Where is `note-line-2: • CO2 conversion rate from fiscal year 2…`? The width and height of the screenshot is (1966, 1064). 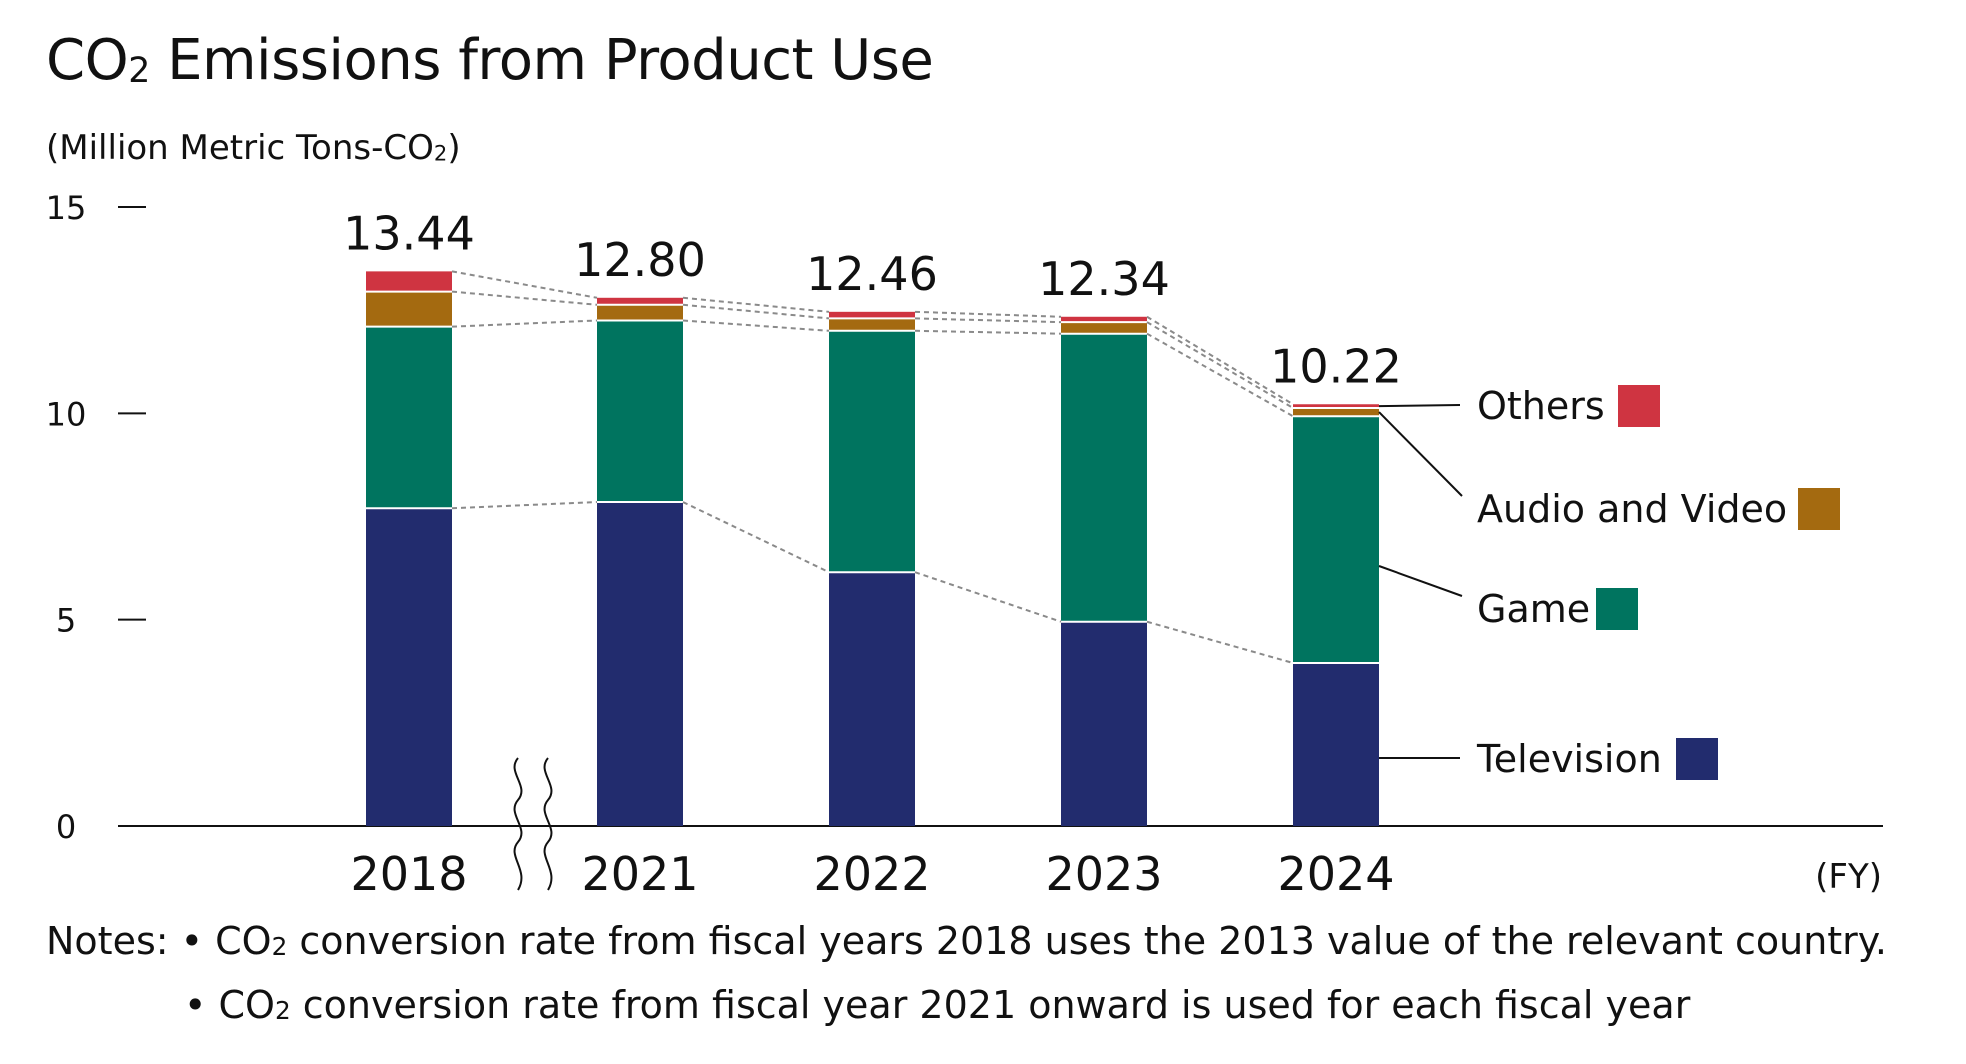
note-line-2: • CO2 conversion rate from fiscal year 2… is located at coordinates (937, 1005).